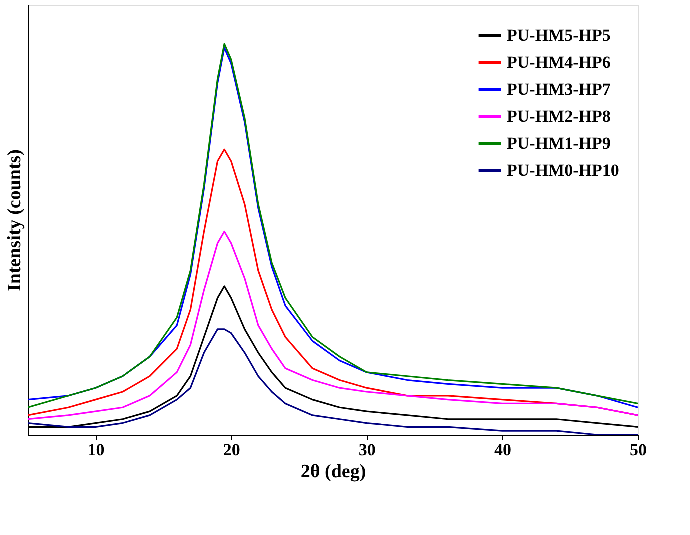  Describe the element at coordinates (231, 450) in the screenshot. I see `x-tick-label: 20` at that location.